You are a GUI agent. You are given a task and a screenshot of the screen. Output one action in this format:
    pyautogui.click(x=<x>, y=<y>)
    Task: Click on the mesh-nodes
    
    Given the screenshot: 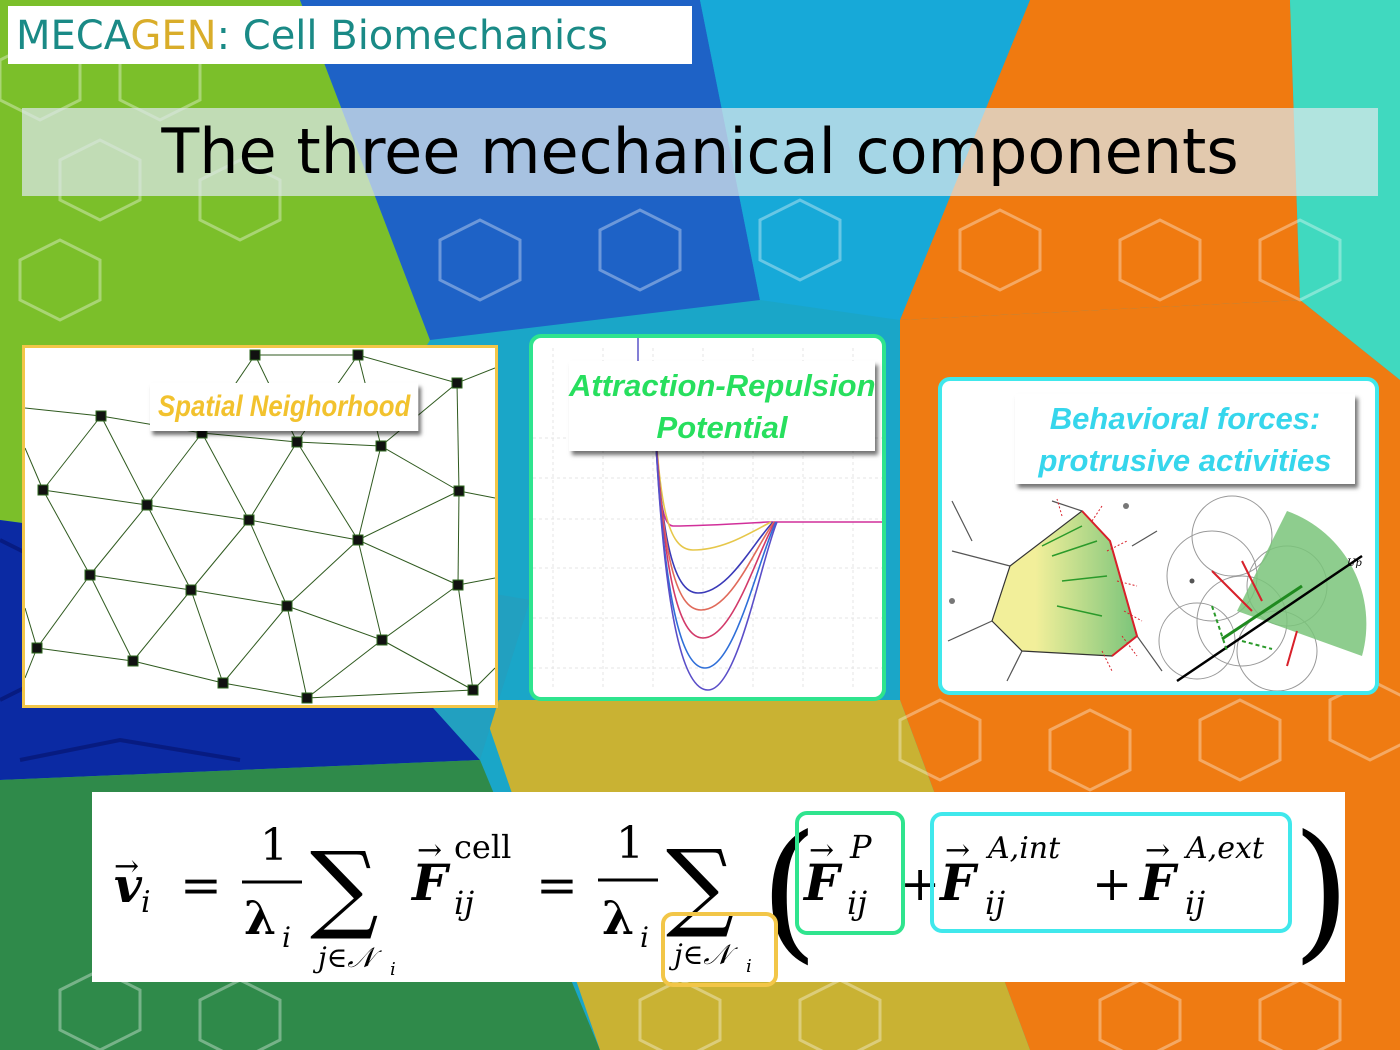 What is the action you would take?
    pyautogui.click(x=255, y=526)
    